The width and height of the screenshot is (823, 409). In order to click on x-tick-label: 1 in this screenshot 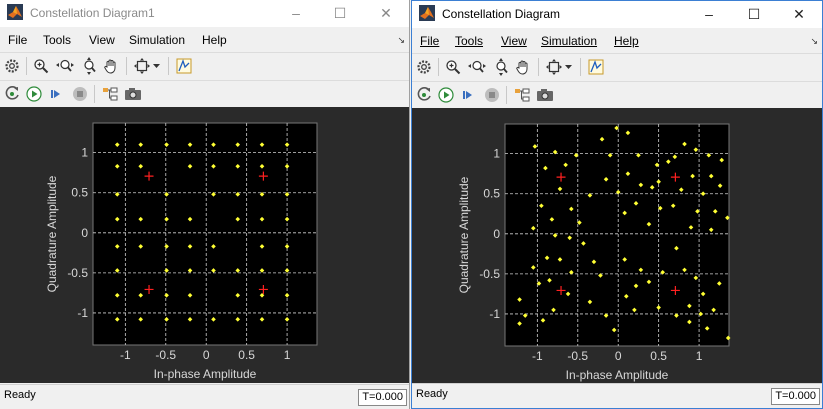, I will do `click(699, 356)`.